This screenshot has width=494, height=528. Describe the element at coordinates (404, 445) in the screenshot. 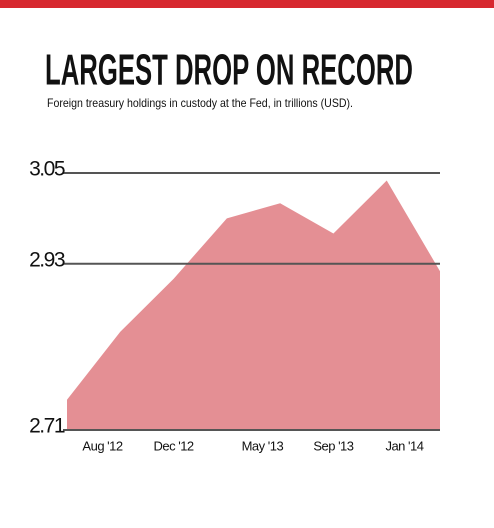

I see `x-tick-label: Jan '14` at that location.